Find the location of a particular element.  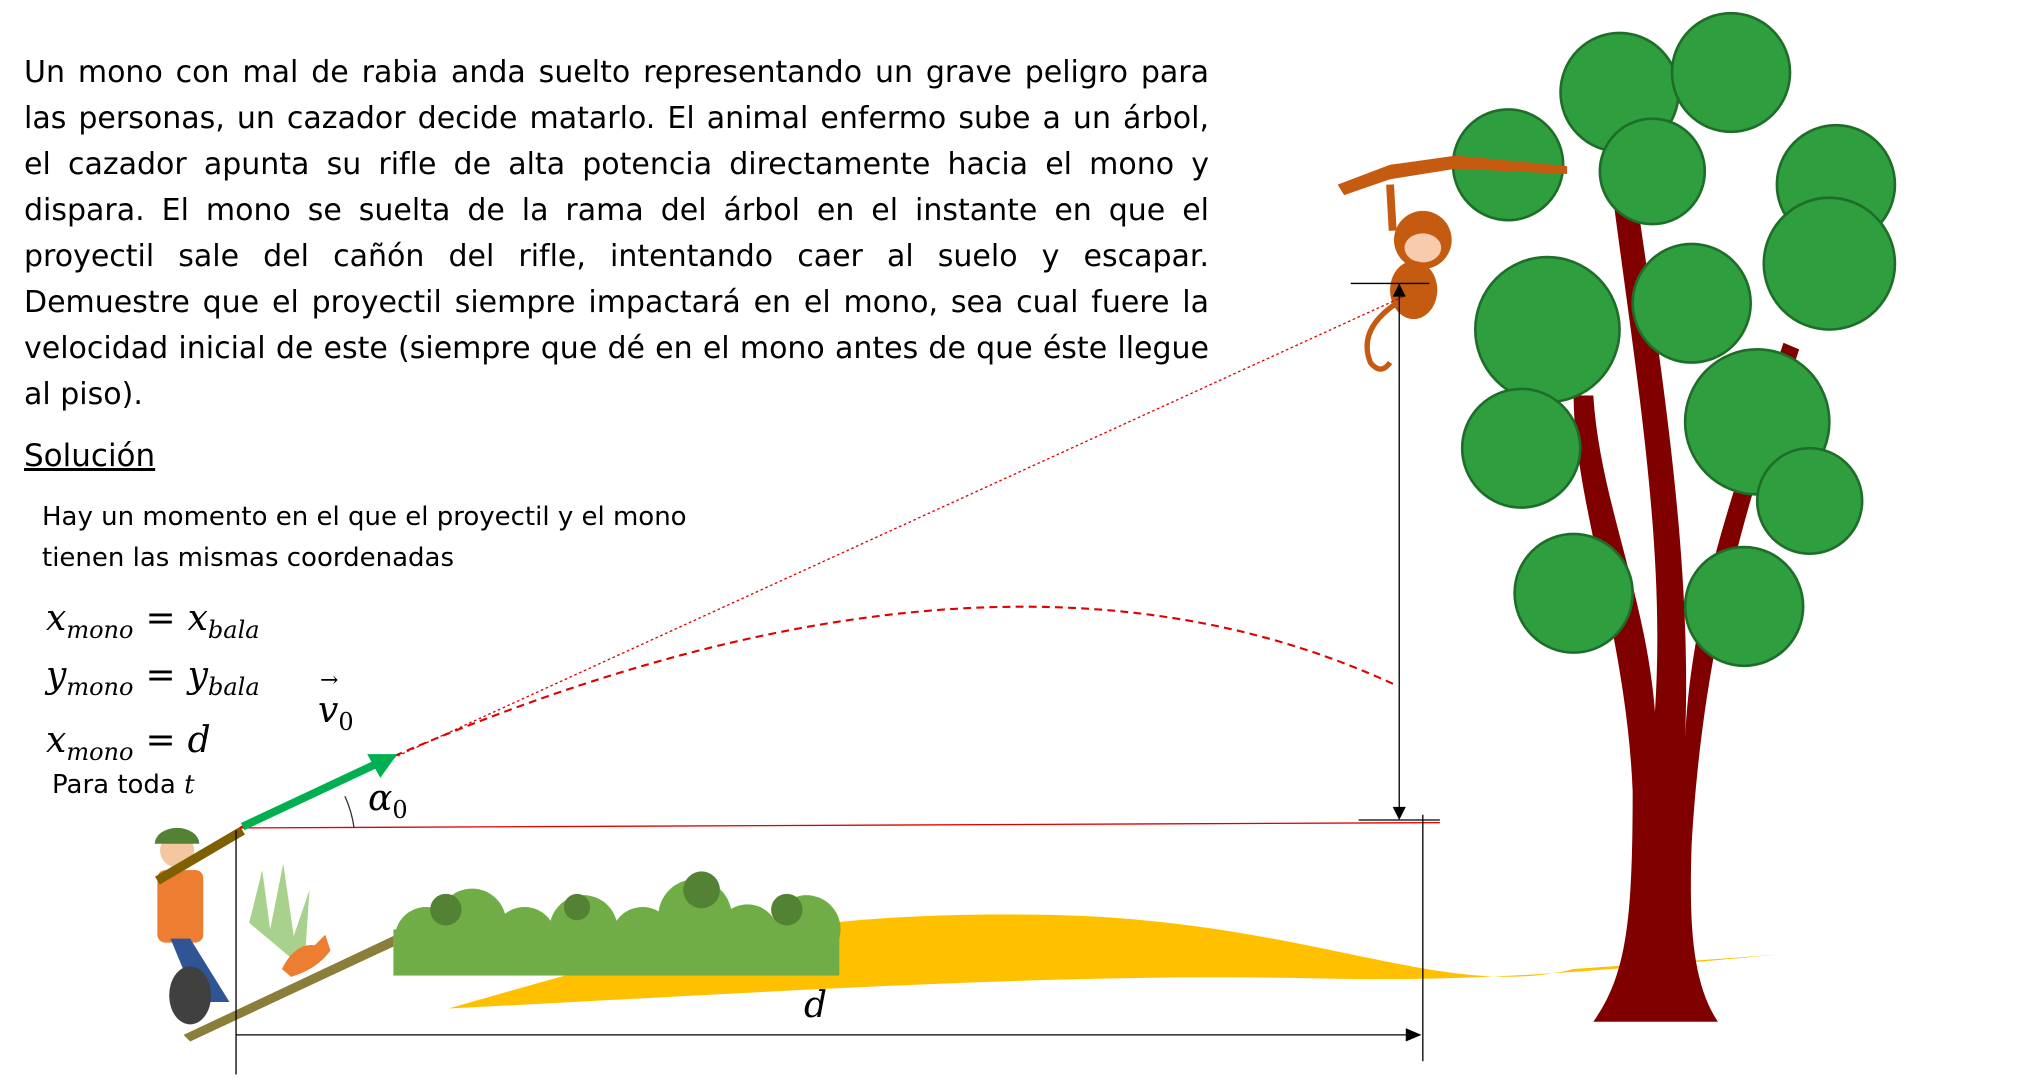

condition-var: t is located at coordinates (189, 785).